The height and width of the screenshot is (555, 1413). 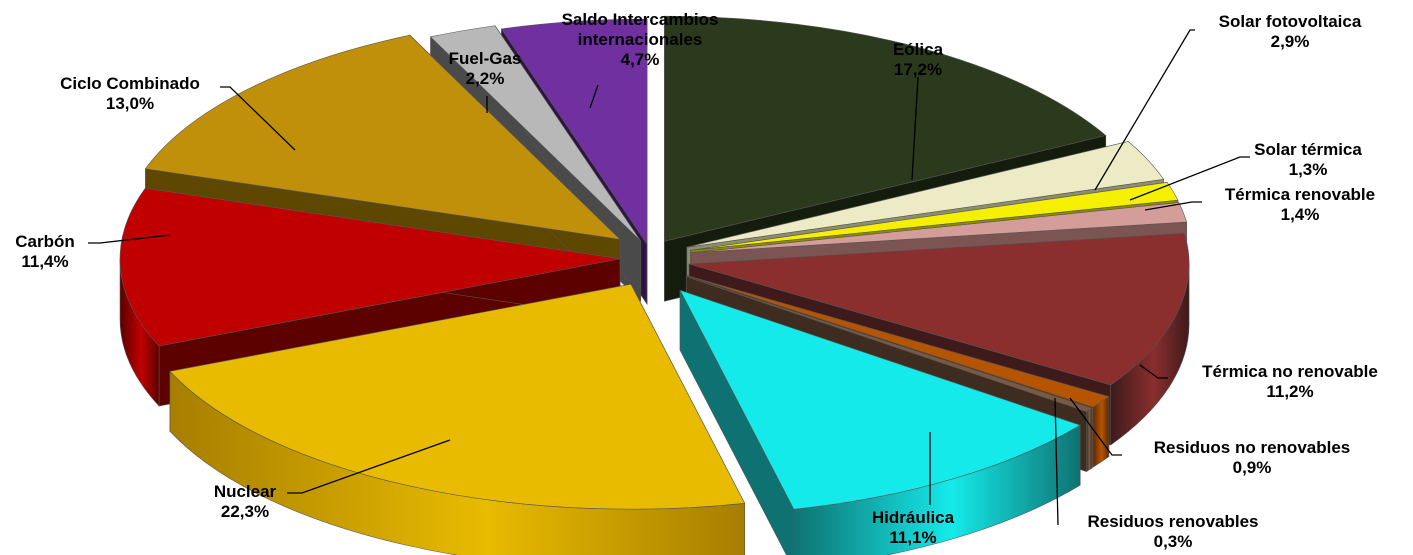 I want to click on data-label-saldo-intercambios-internacionales: Saldo Intercambios internacionales 4,7%, so click(x=640, y=39).